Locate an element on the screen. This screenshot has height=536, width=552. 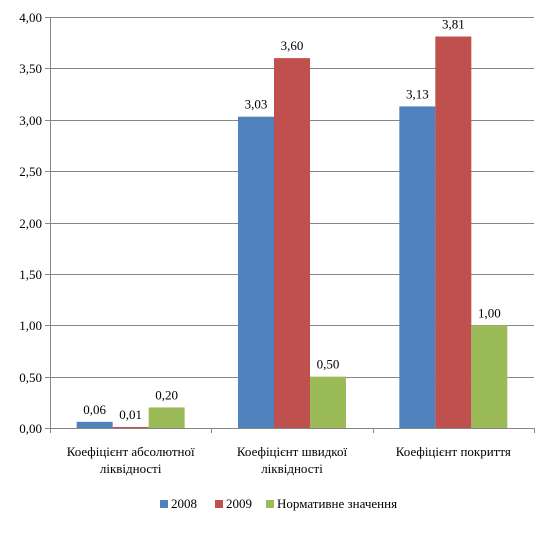
y-tick-label: 4,00 is located at coordinates (30, 17).